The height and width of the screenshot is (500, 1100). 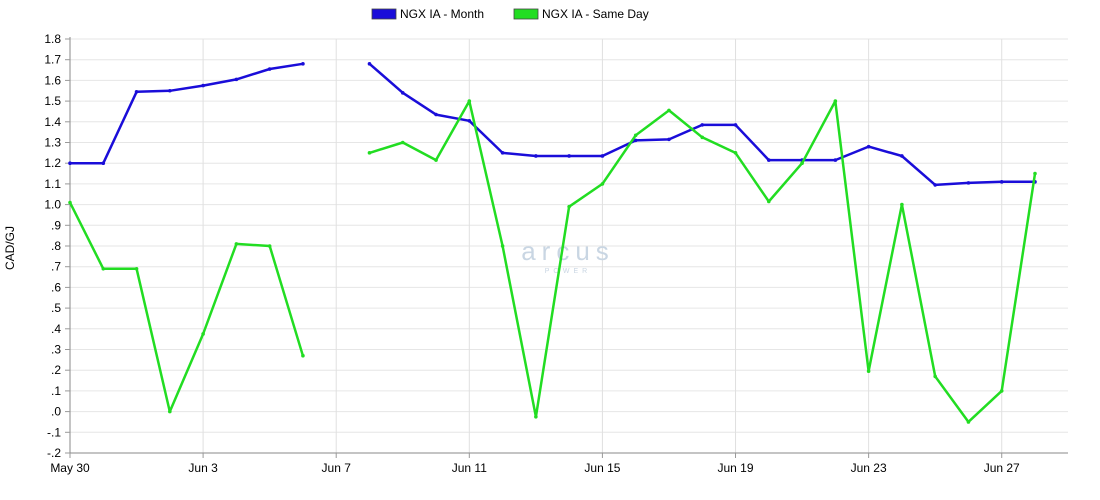 I want to click on y-tick-label: .6, so click(x=56, y=287).